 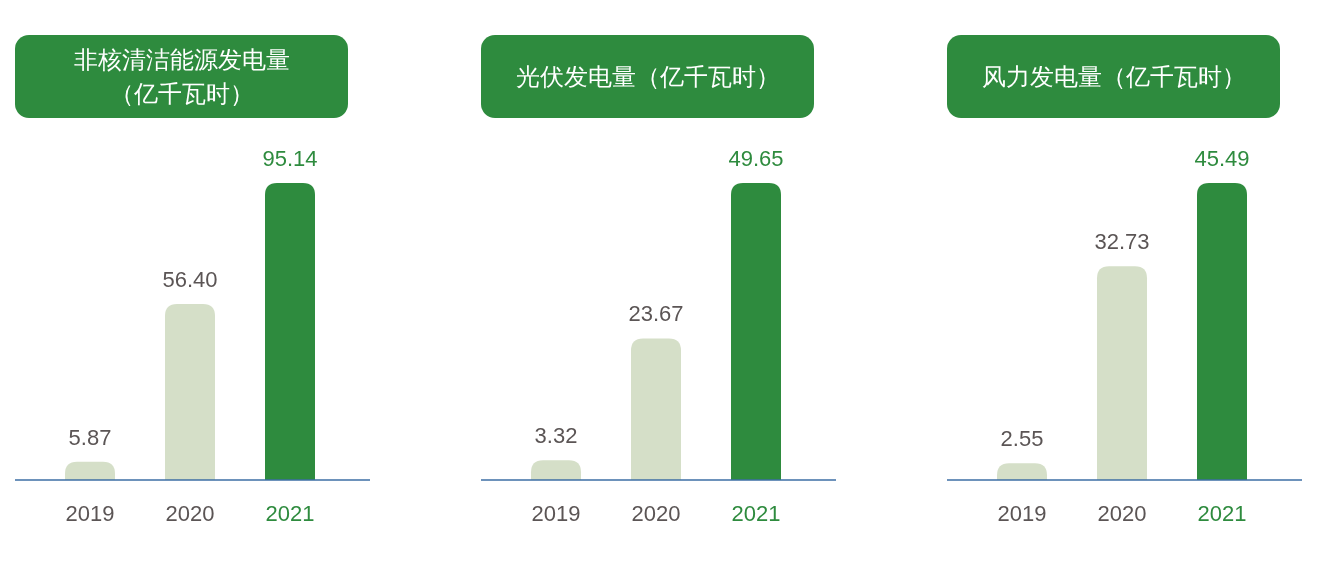 What do you see at coordinates (1122, 242) in the screenshot?
I see `data-label: 32.73` at bounding box center [1122, 242].